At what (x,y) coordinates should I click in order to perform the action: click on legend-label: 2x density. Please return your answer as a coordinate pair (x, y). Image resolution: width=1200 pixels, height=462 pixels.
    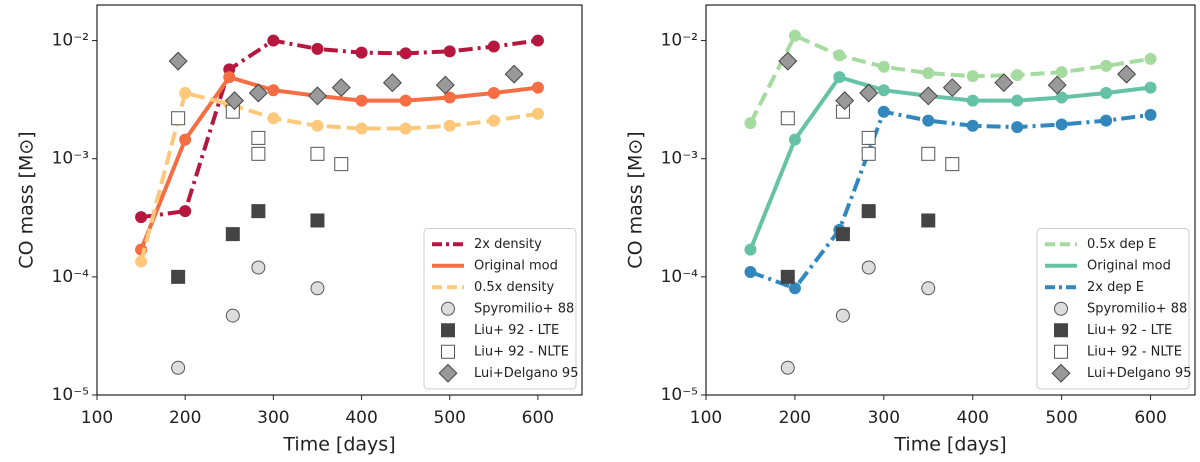
    Looking at the image, I should click on (508, 244).